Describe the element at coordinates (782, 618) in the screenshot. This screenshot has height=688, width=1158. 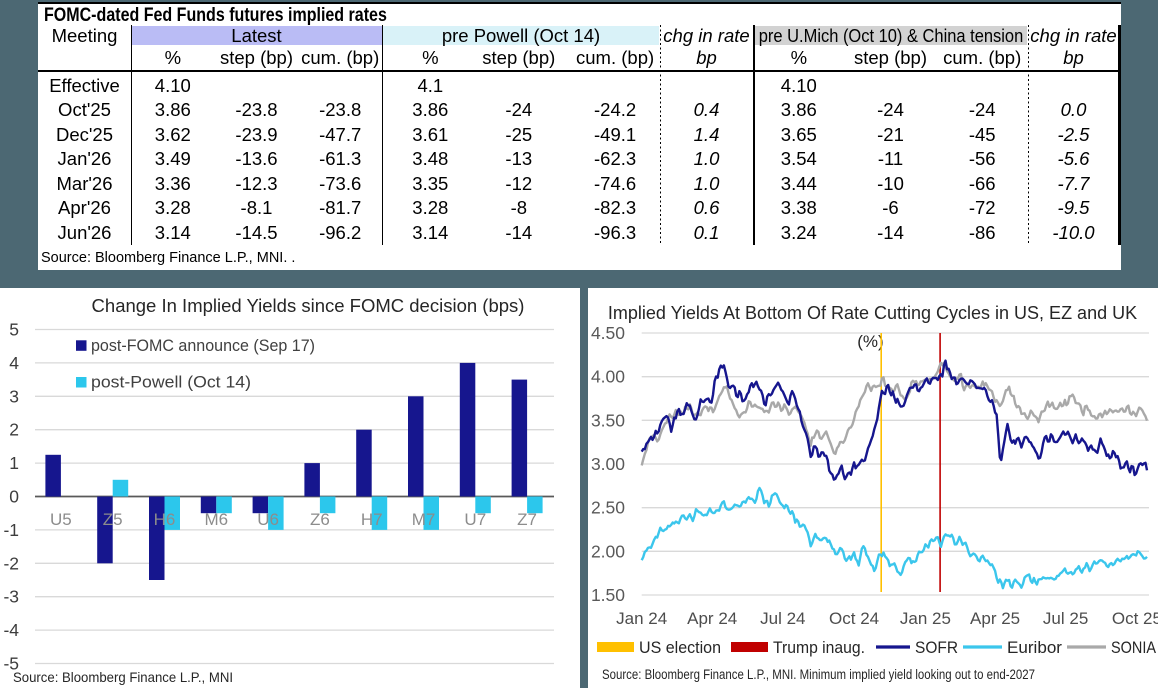
I see `svg-text: Jul 24` at that location.